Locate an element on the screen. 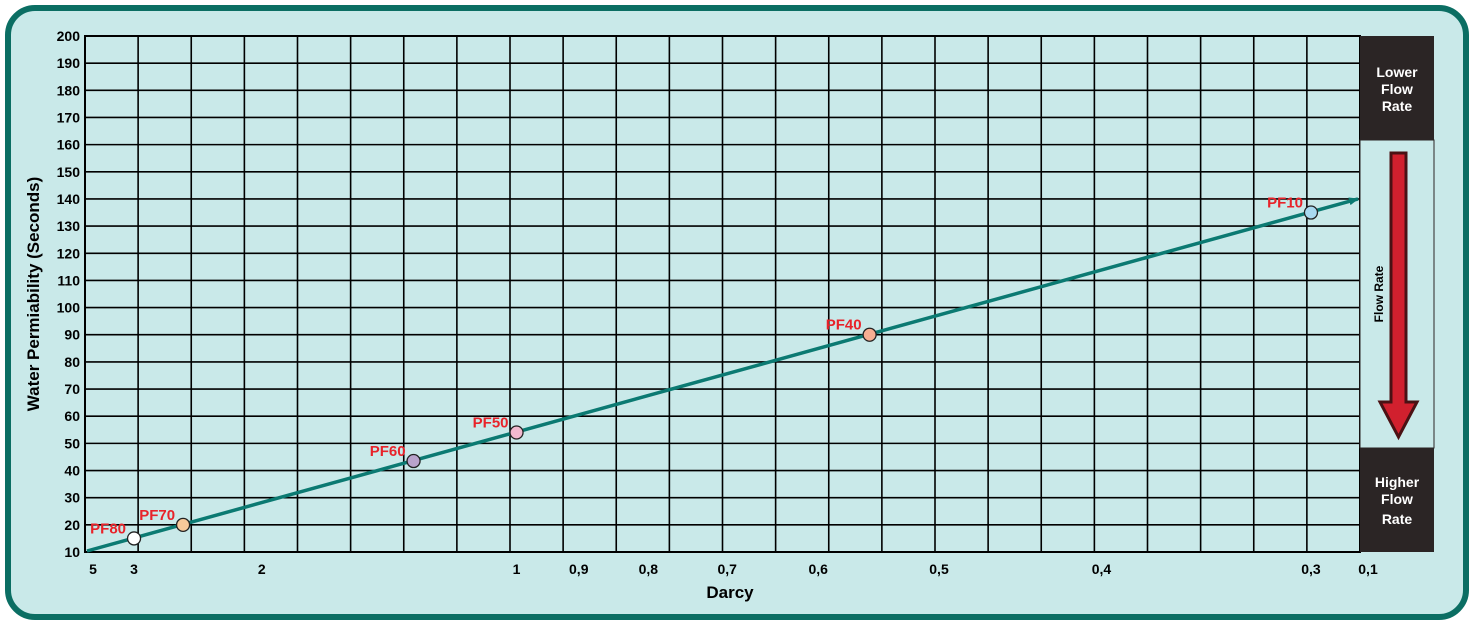 This screenshot has width=1472, height=623. point-label-pf80: PF80 is located at coordinates (108, 528).